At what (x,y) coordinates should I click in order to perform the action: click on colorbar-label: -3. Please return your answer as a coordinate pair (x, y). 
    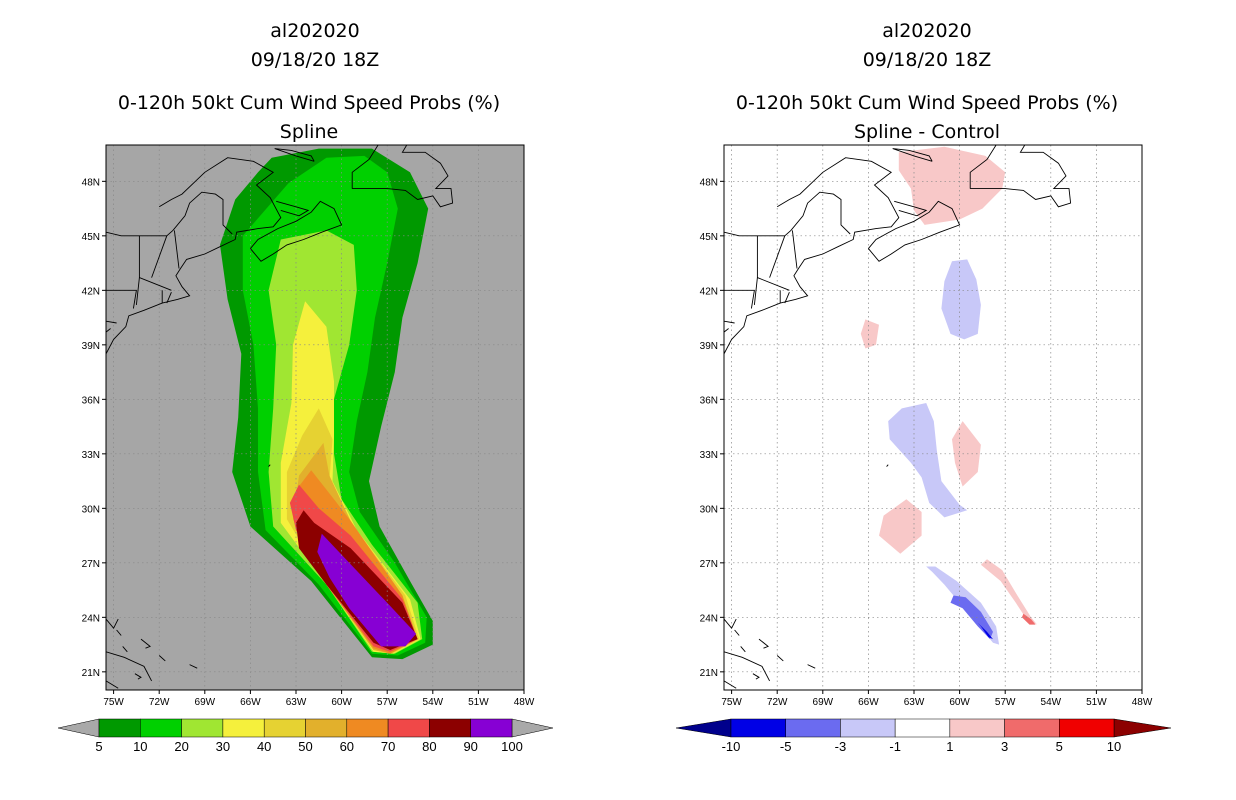
    Looking at the image, I should click on (841, 746).